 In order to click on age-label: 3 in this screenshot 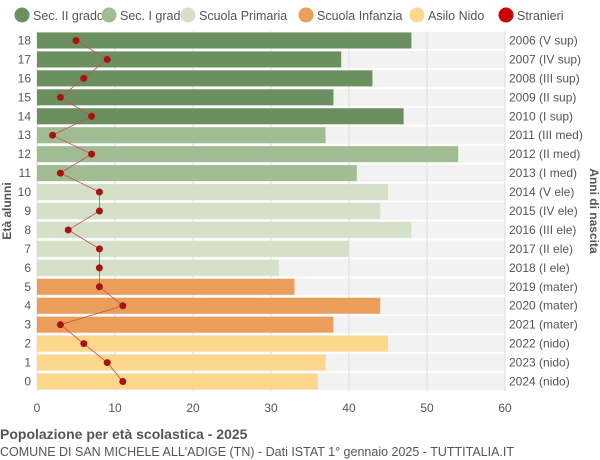, I will do `click(27, 325)`.